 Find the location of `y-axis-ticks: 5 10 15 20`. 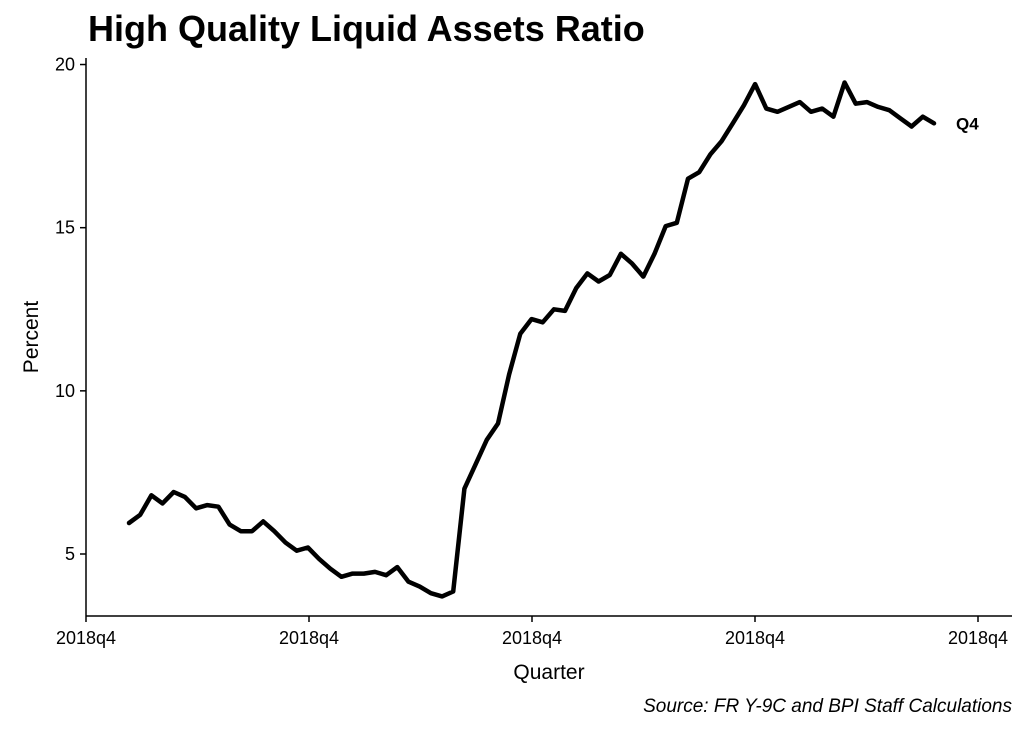

y-axis-ticks: 5 10 15 20 is located at coordinates (70, 309).